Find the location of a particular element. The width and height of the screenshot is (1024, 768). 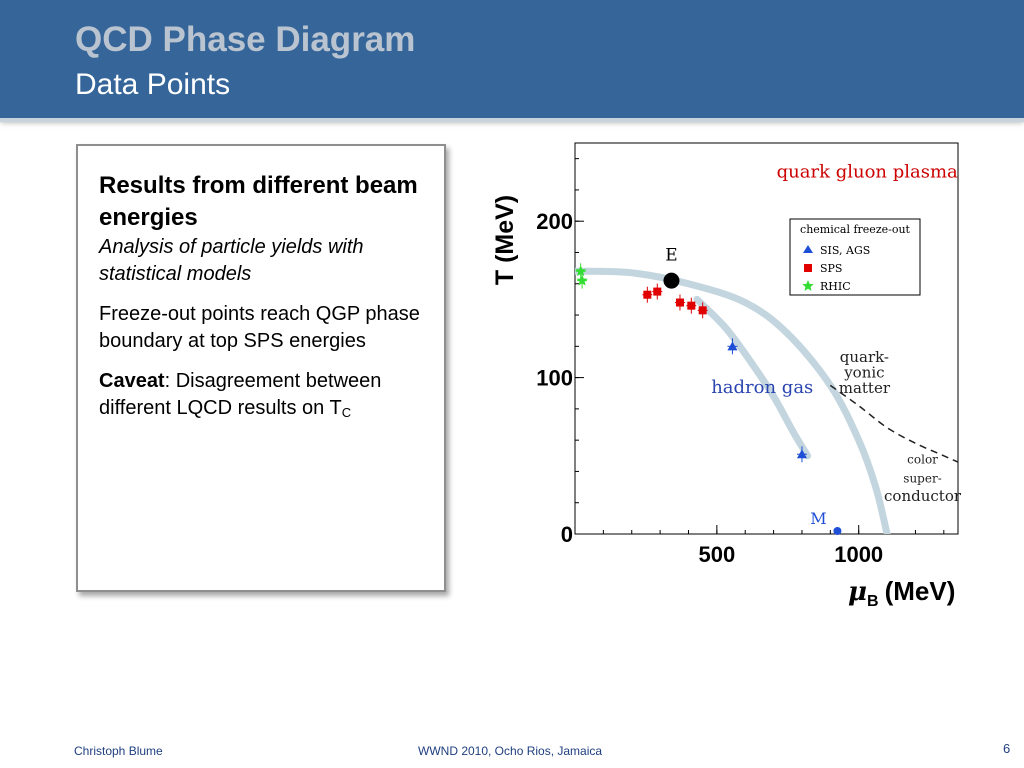

critical-point-label: E is located at coordinates (671, 256).